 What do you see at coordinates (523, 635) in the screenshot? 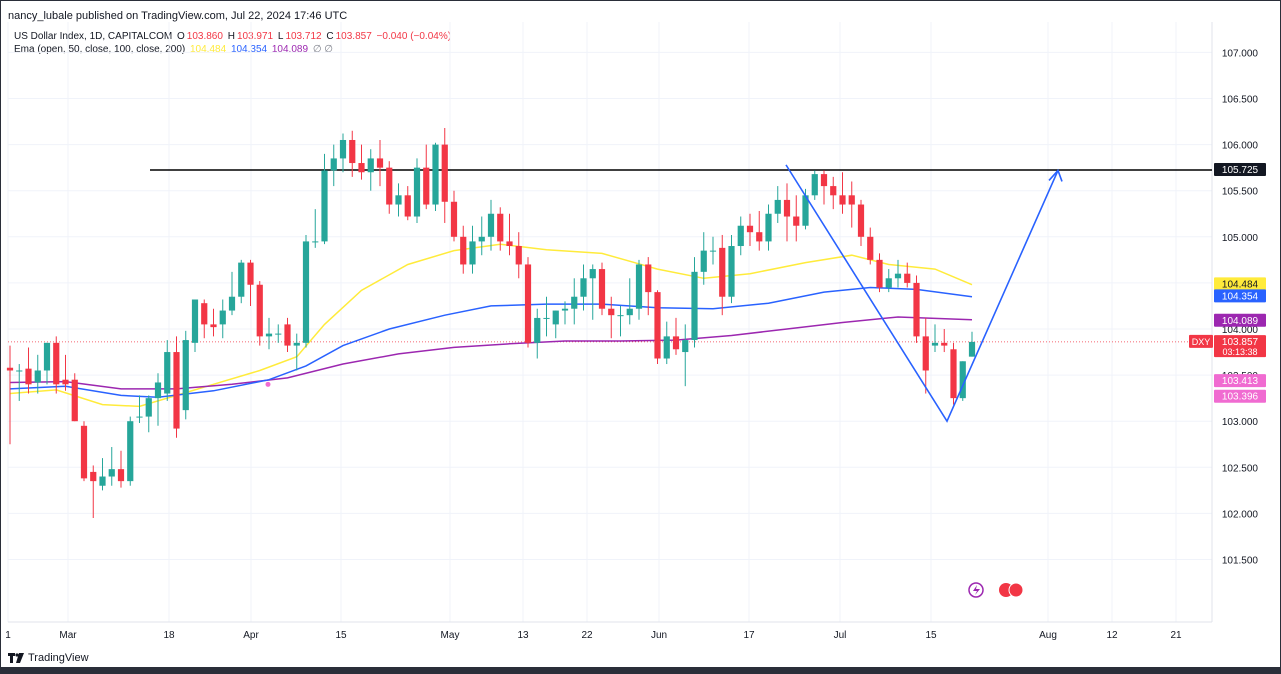
I see `x-tick-label: 13` at bounding box center [523, 635].